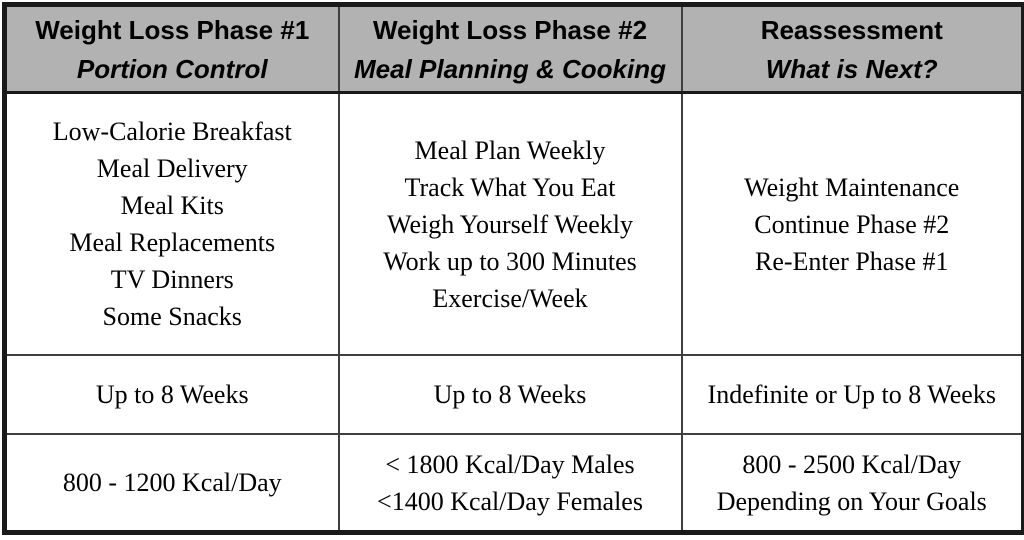  Describe the element at coordinates (852, 464) in the screenshot. I see `calories-line: 800 - 2500 Kcal/Day` at that location.